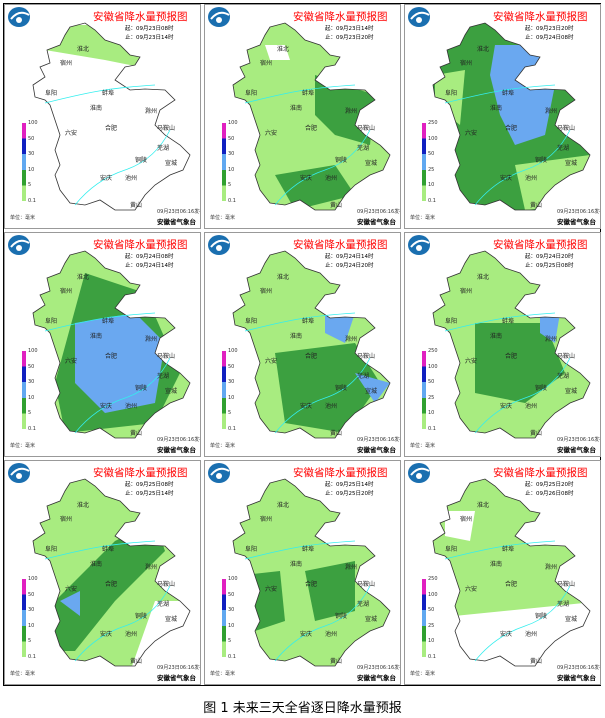  What do you see at coordinates (549, 494) in the screenshot?
I see `end-time: 止：09月26日08时` at bounding box center [549, 494].